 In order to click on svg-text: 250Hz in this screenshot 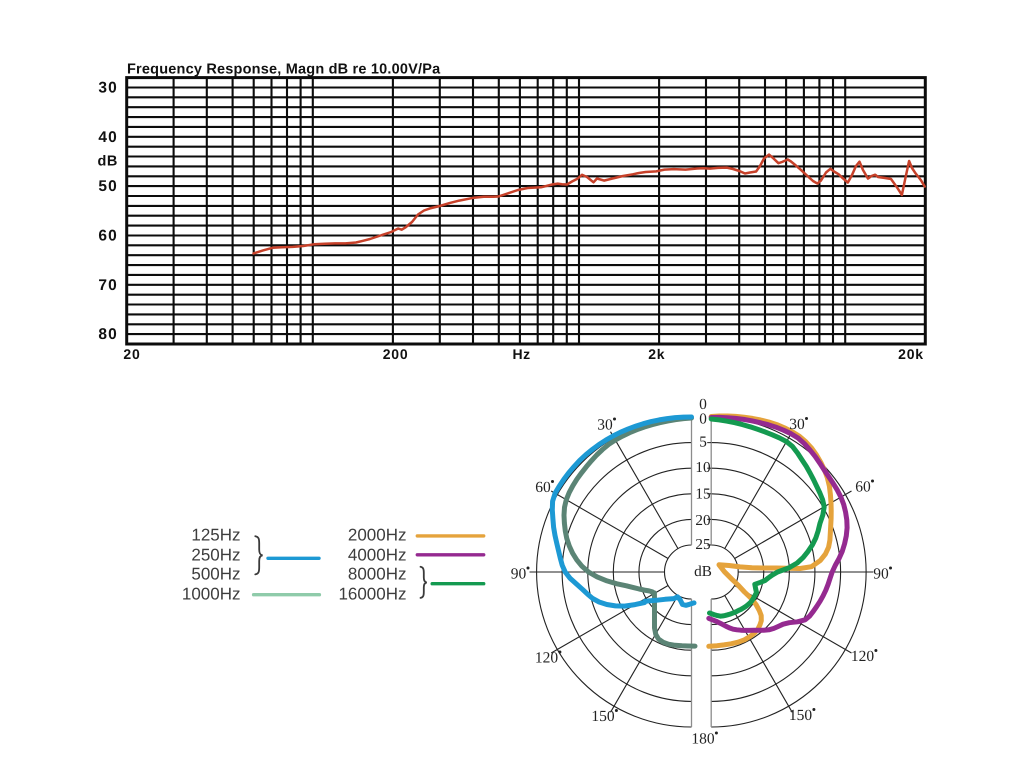, I will do `click(215, 554)`.